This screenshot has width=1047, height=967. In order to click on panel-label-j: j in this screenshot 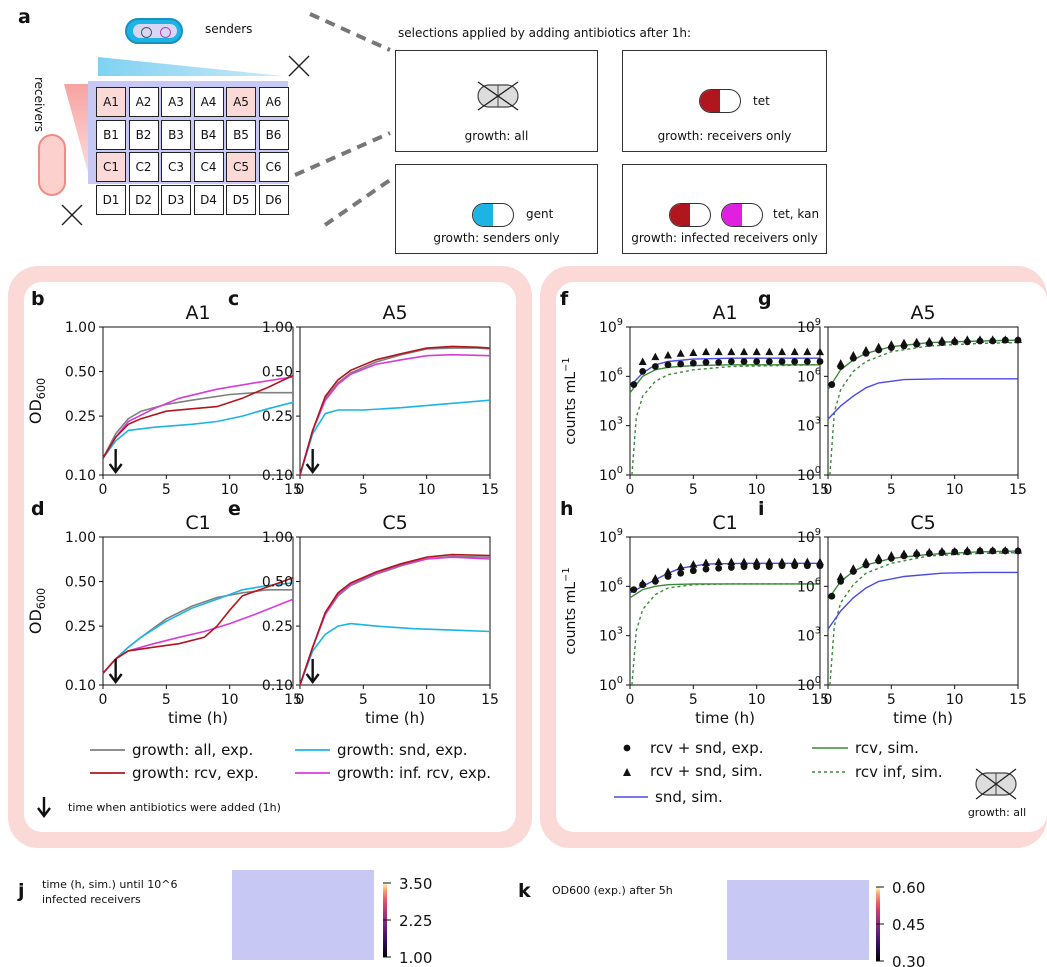, I will do `click(21, 891)`.